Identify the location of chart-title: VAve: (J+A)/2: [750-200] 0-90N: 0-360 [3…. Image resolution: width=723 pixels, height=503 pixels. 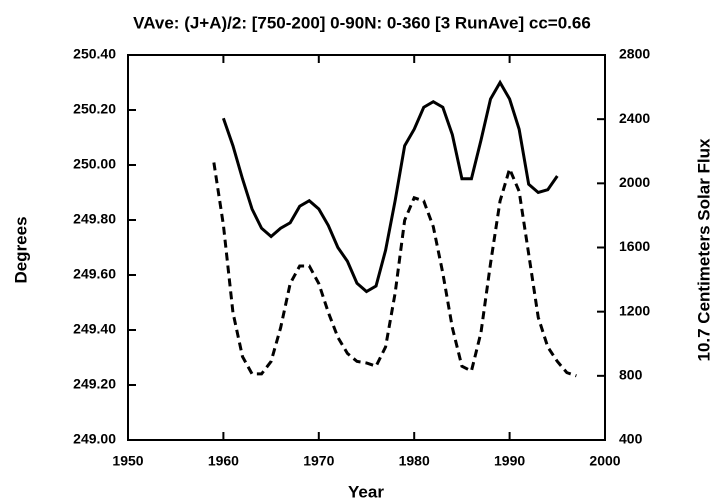
(362, 22).